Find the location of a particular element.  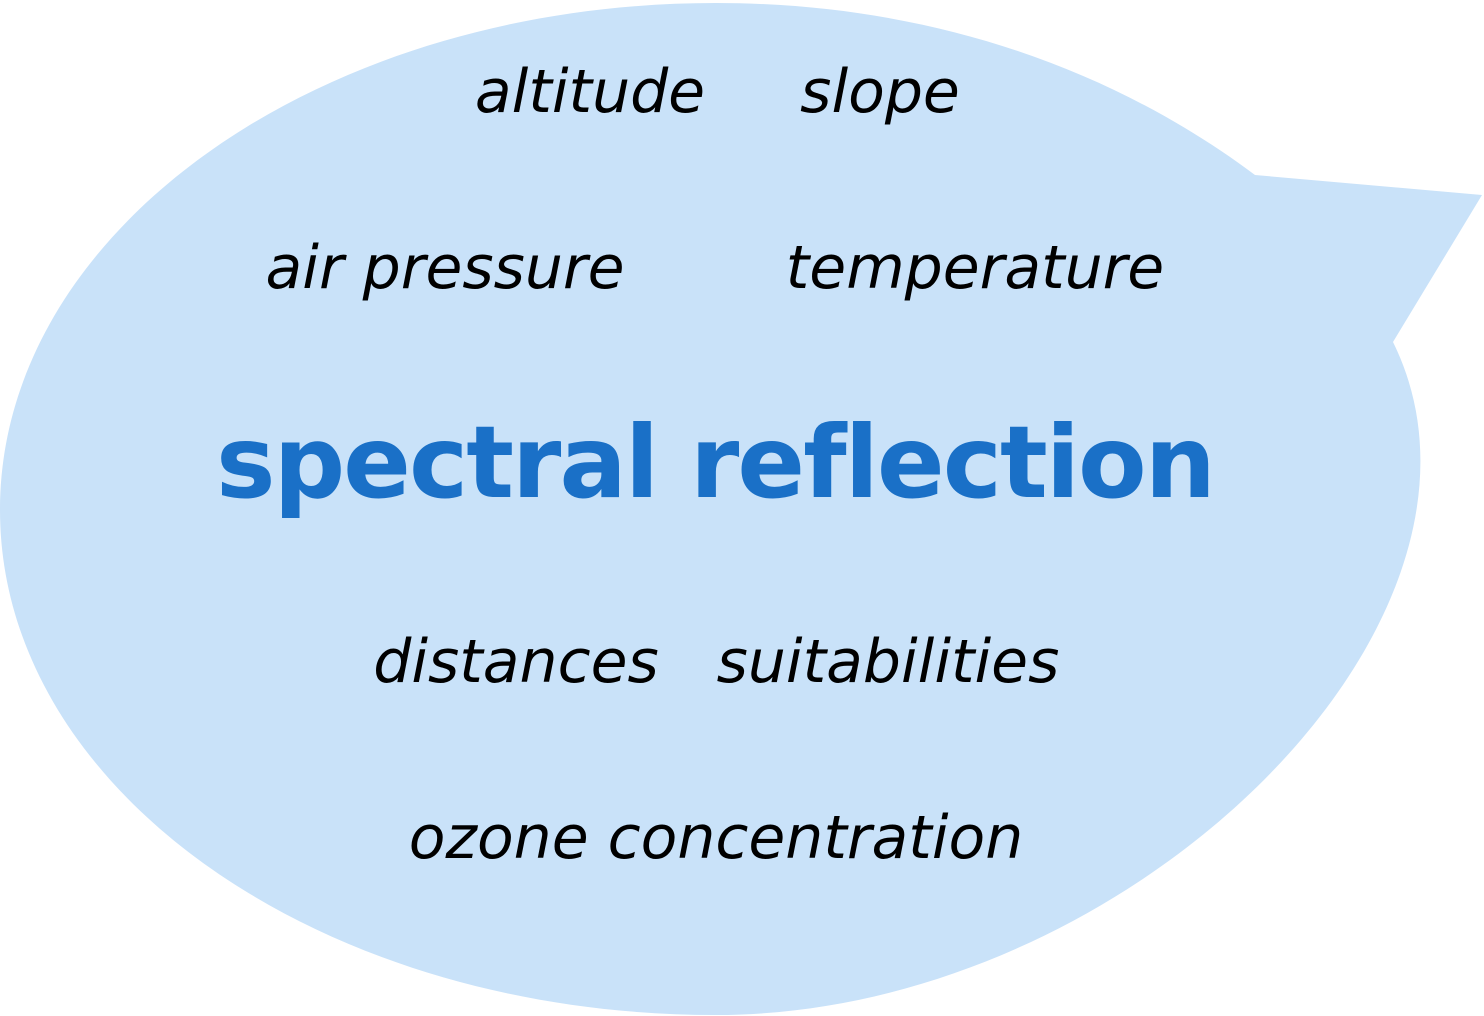

term-temperature: temperature is located at coordinates (975, 268).